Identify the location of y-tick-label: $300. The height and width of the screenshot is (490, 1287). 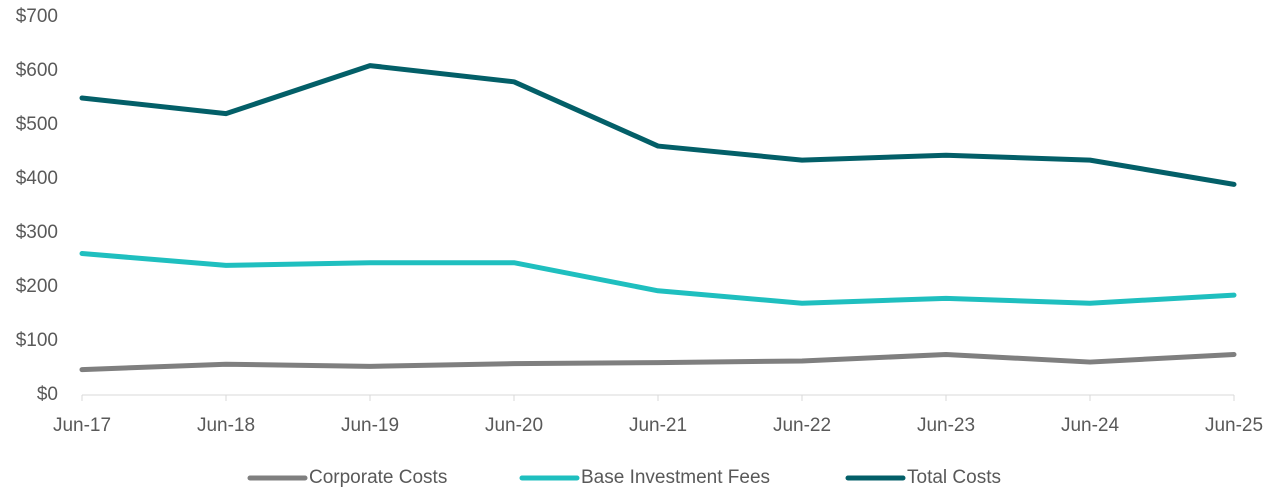
(37, 232).